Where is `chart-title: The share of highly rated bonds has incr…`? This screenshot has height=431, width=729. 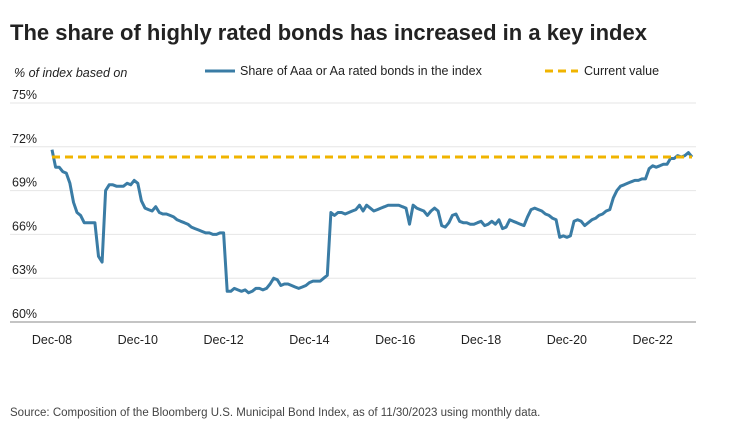
chart-title: The share of highly rated bonds has incr… is located at coordinates (329, 32).